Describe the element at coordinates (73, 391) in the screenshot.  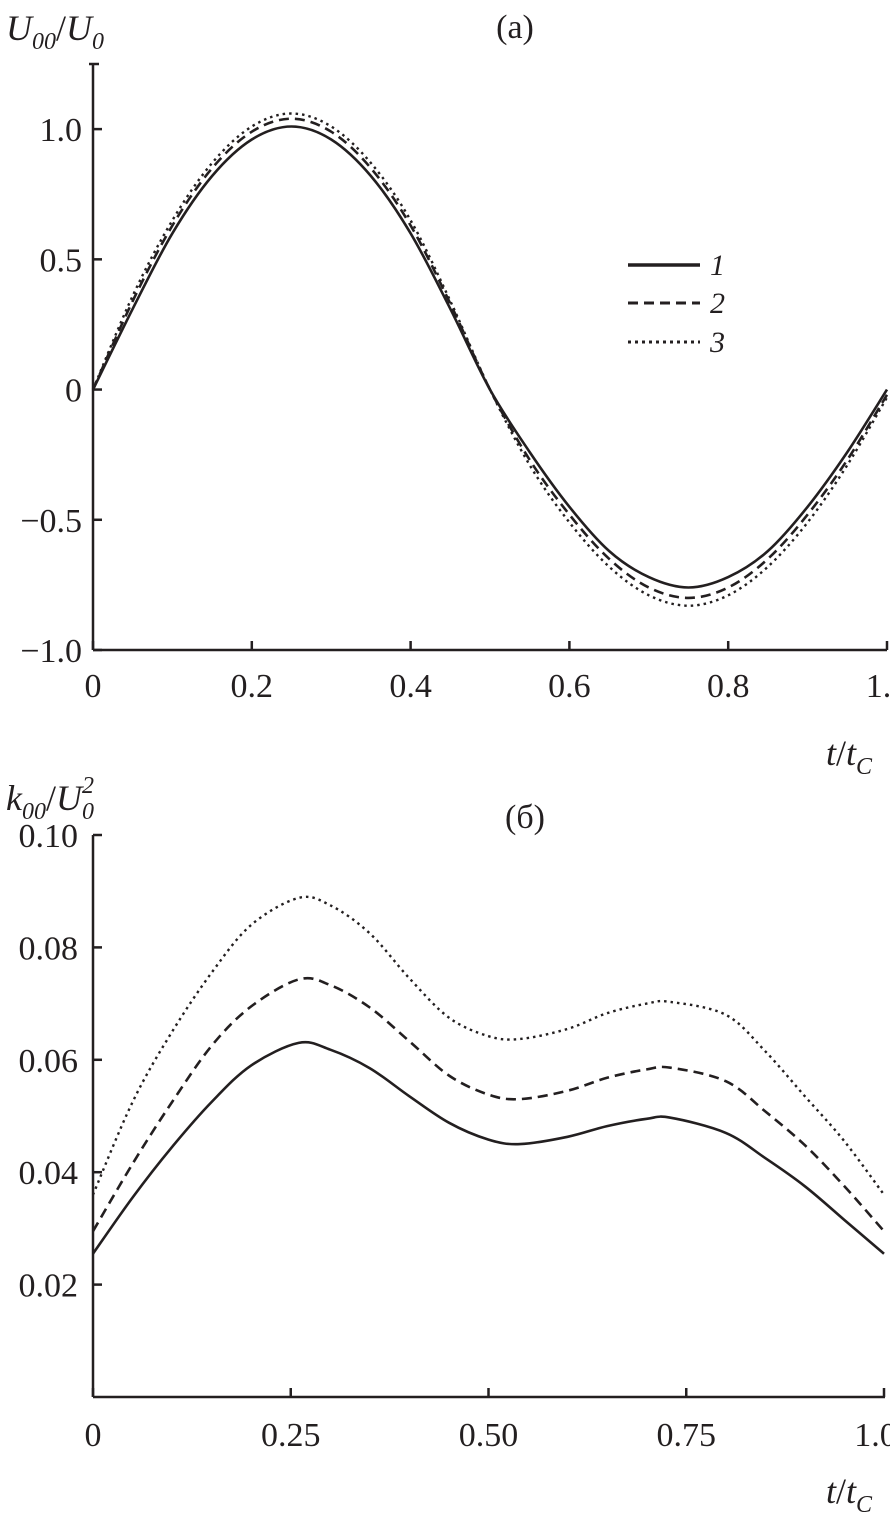
I see `panel-a-y-tick-label: 0` at that location.